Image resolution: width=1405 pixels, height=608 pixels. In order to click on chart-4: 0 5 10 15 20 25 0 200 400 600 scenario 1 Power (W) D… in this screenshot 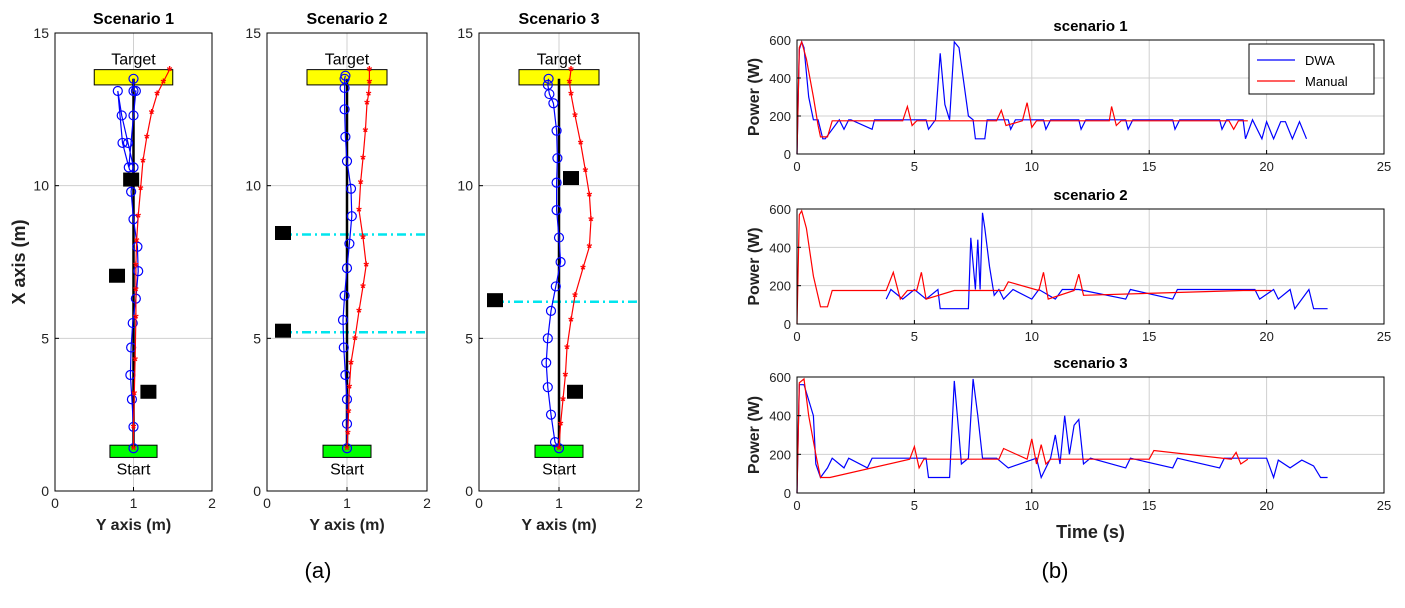, I will do `click(1068, 96)`.